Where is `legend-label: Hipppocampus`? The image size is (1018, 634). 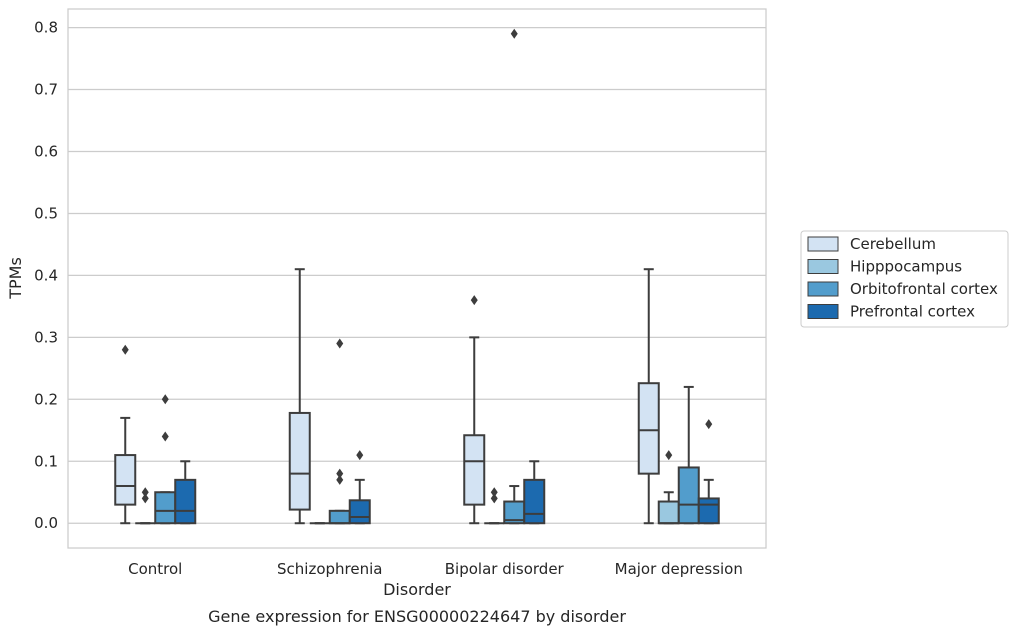 legend-label: Hipppocampus is located at coordinates (906, 267).